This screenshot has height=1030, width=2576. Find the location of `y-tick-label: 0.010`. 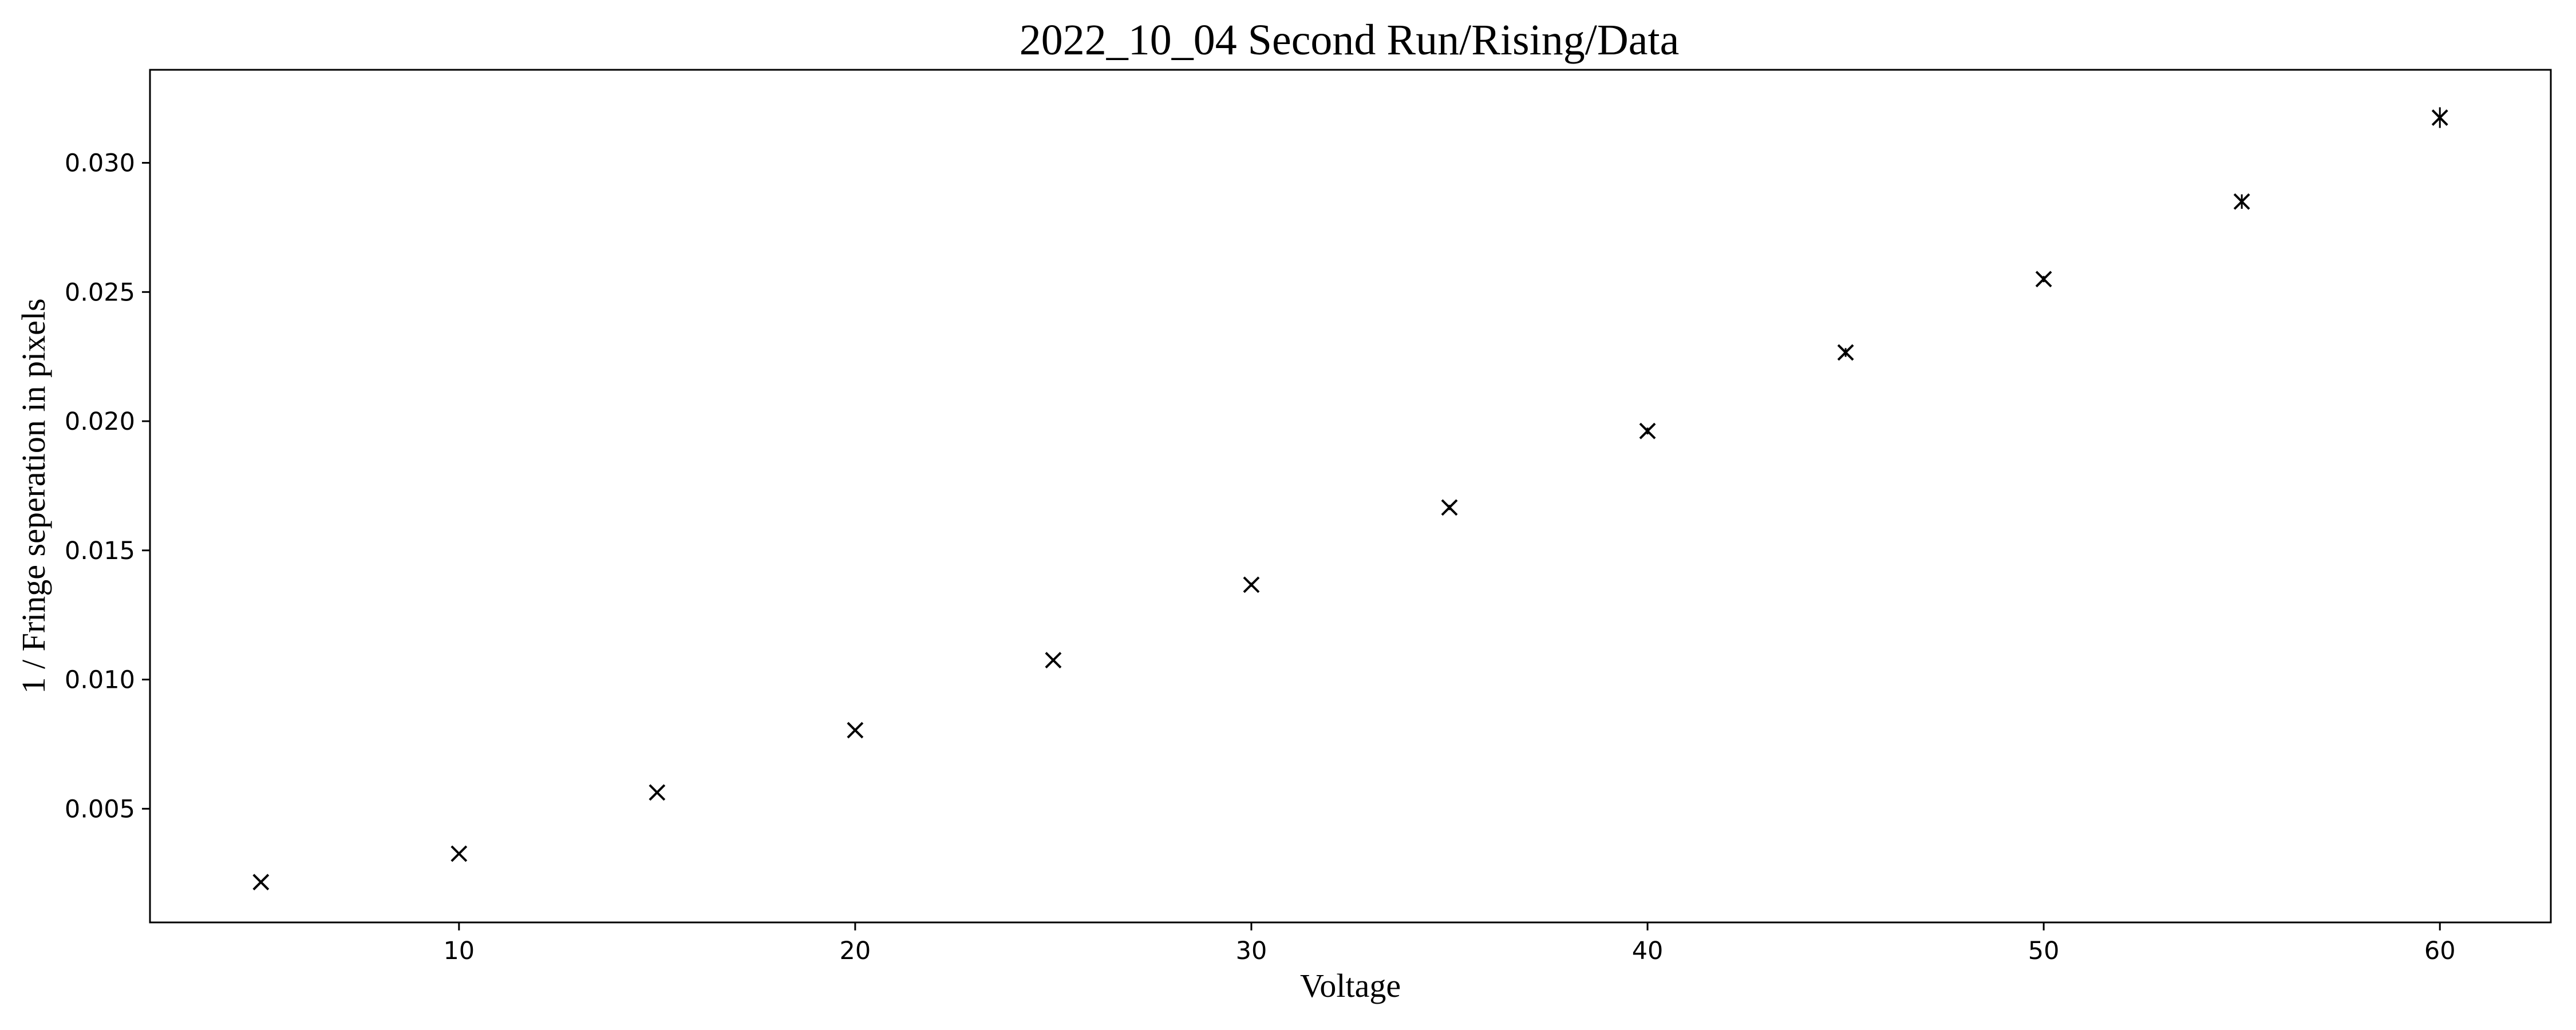

y-tick-label: 0.010 is located at coordinates (100, 680).